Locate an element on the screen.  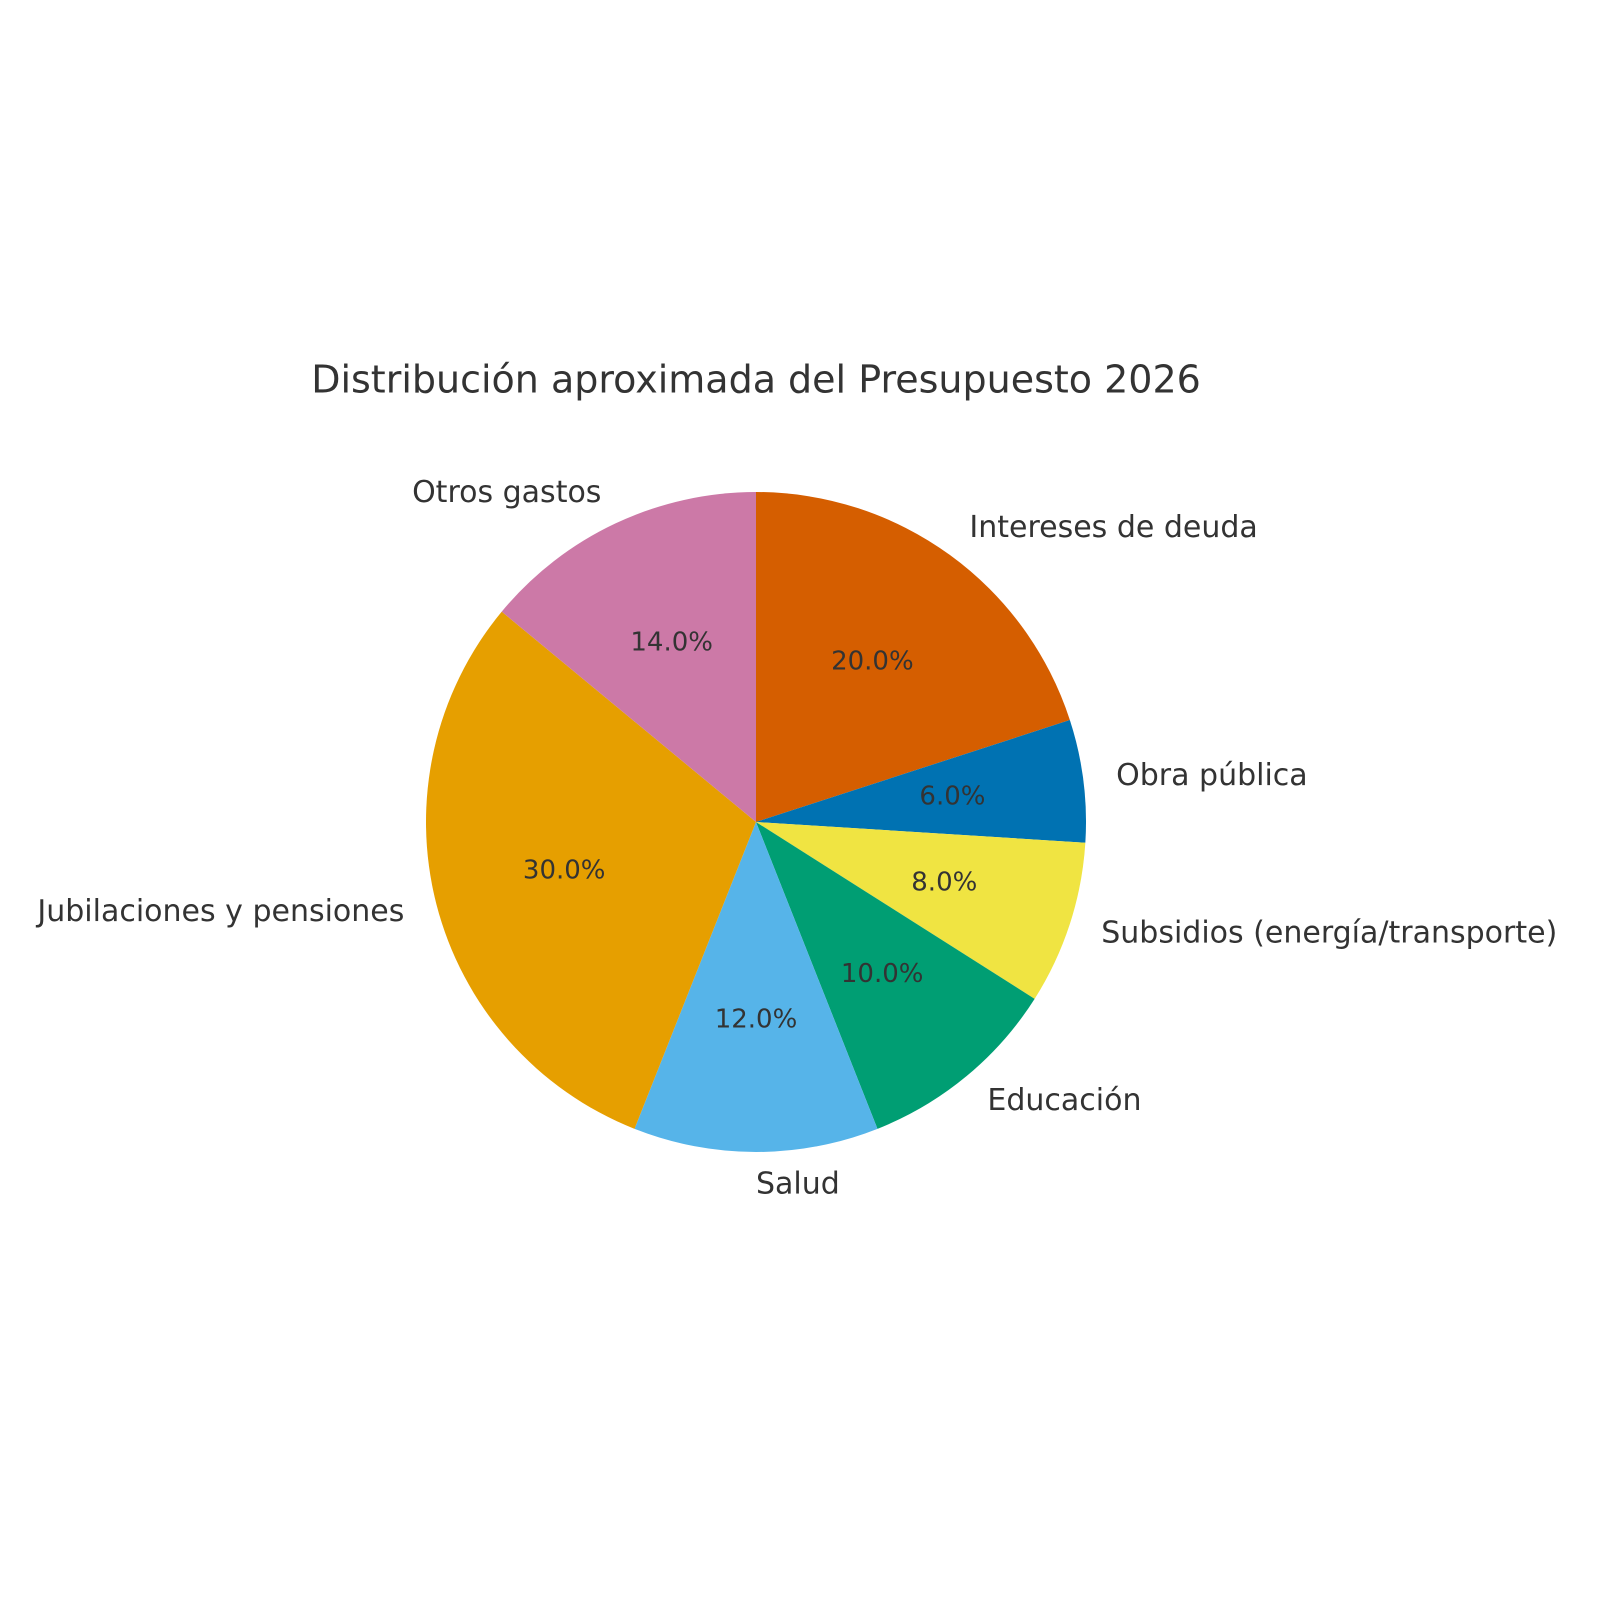
value-label: 12.0% is located at coordinates (756, 1020).